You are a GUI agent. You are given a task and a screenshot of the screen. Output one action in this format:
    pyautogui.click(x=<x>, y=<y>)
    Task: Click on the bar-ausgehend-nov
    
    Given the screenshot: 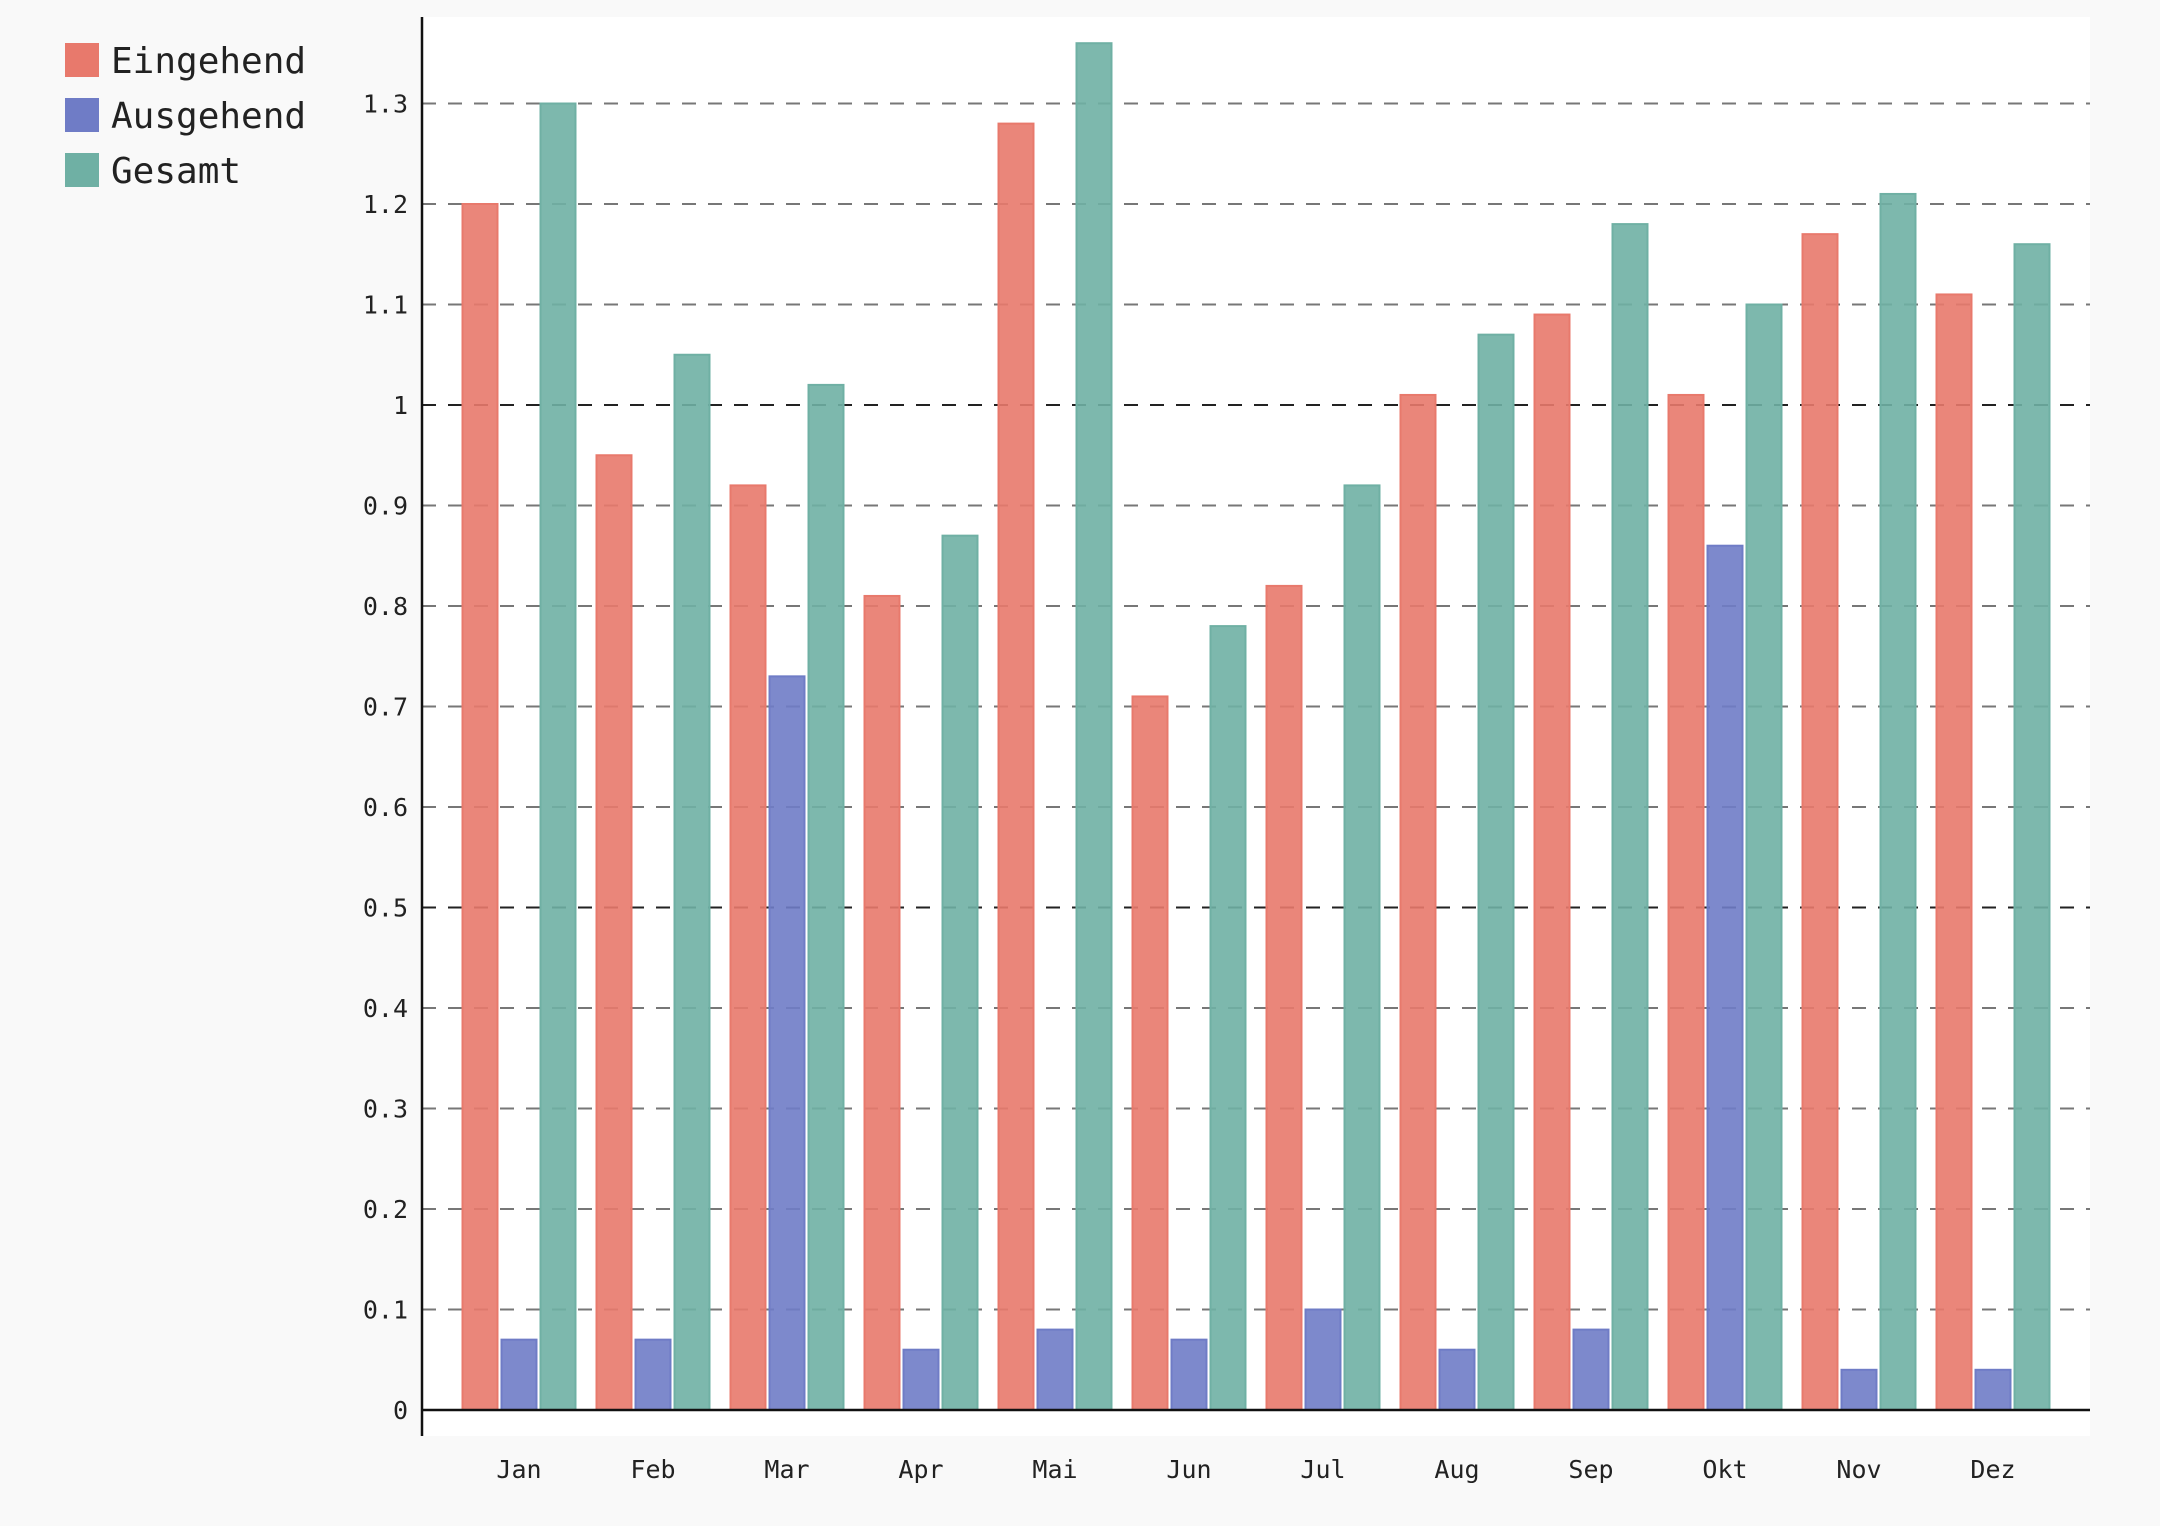 What is the action you would take?
    pyautogui.click(x=1859, y=1390)
    